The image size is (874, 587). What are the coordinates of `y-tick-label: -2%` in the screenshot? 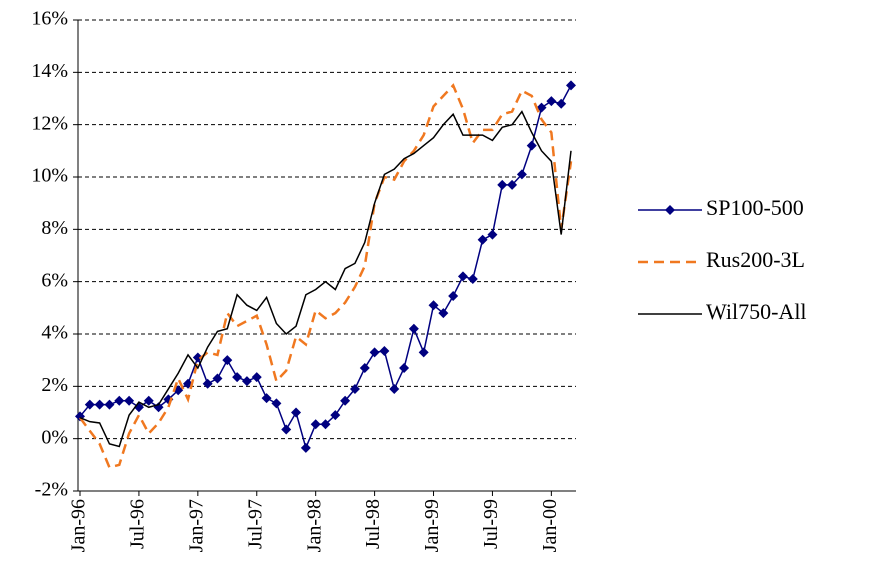 It's located at (51, 490).